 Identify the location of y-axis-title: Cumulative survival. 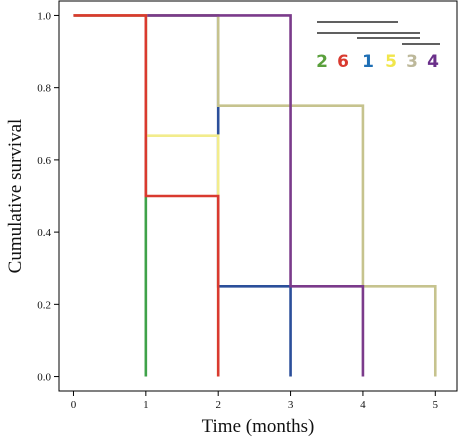
(15, 196).